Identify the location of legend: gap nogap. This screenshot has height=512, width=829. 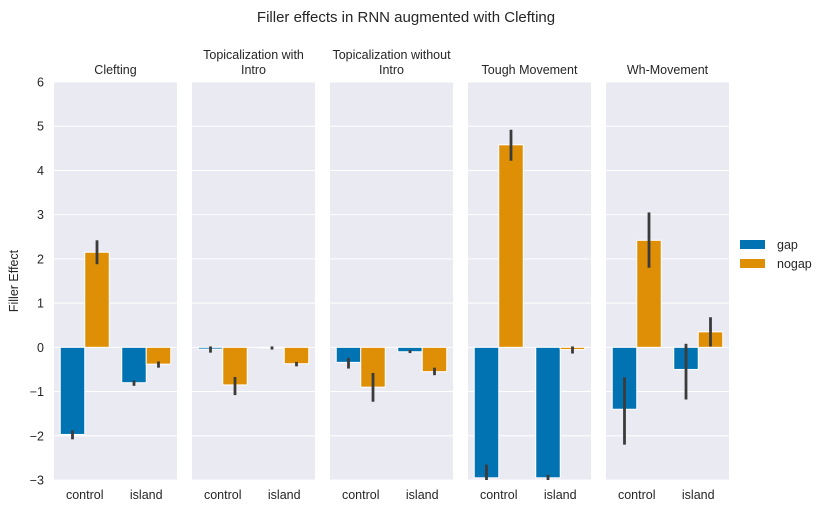
(776, 254).